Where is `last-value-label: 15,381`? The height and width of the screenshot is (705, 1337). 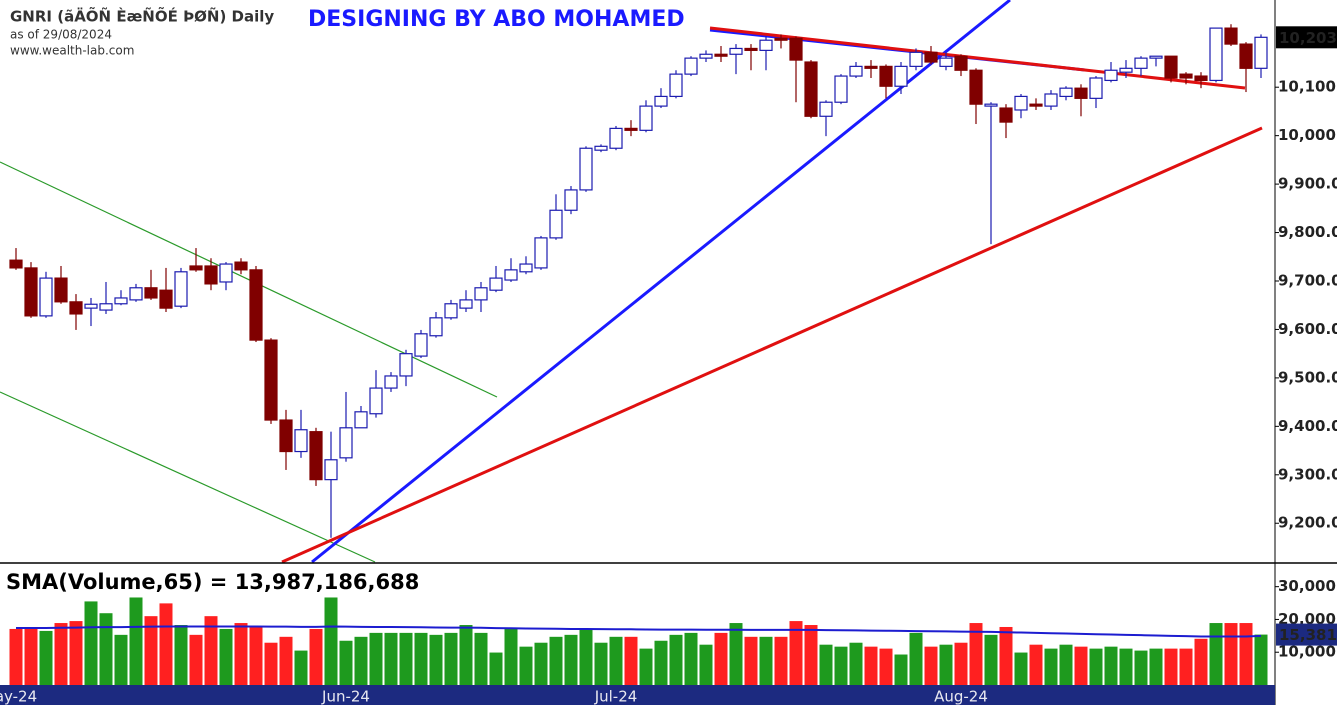
last-value-label: 15,381 is located at coordinates (1308, 635).